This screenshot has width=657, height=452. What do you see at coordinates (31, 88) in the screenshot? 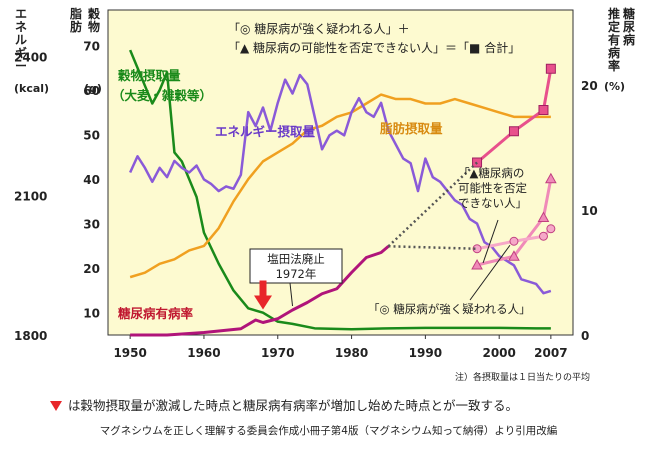
I see `energy-unit: (kcal)` at bounding box center [31, 88].